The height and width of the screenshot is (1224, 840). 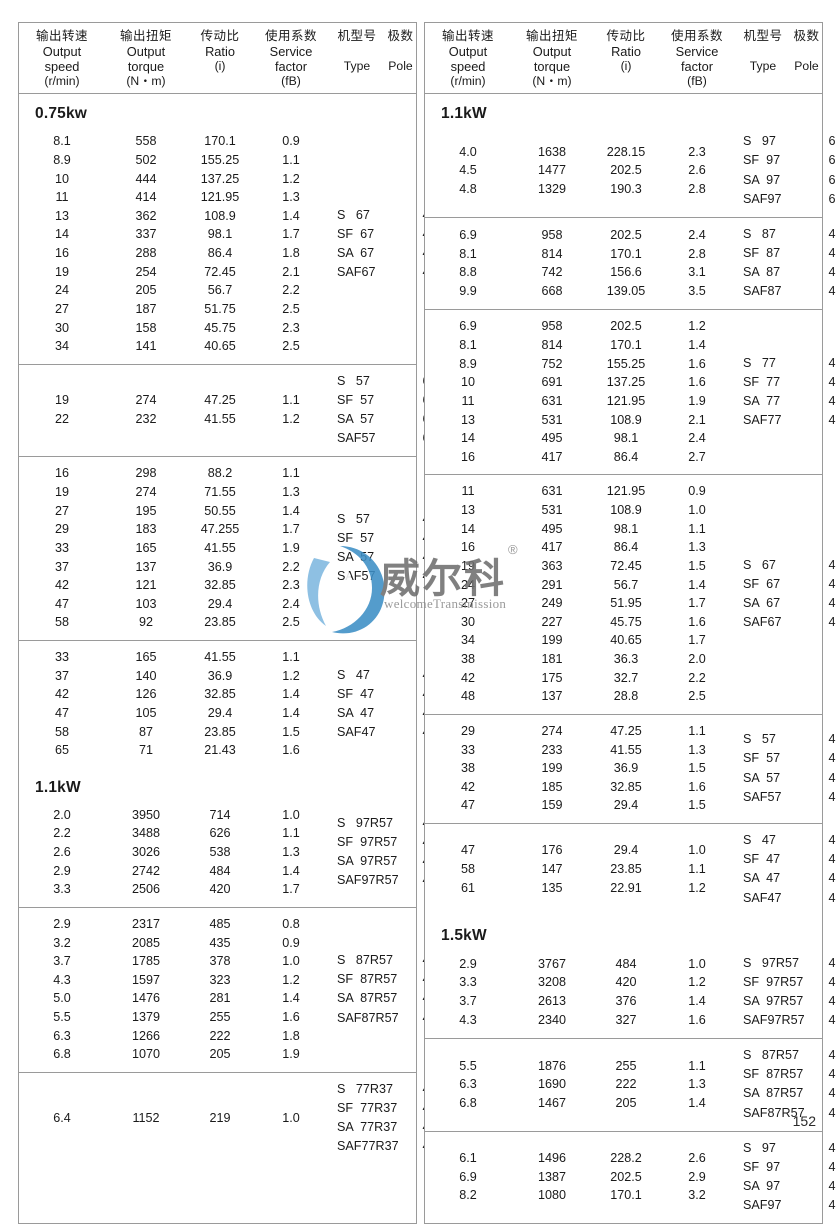 I want to click on table-row: 19 274 71.55 1.3, so click(x=174, y=492).